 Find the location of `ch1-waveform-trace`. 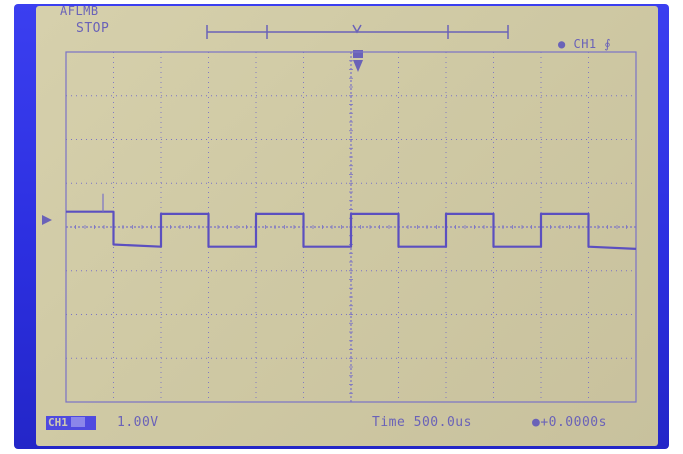

ch1-waveform-trace is located at coordinates (351, 230).